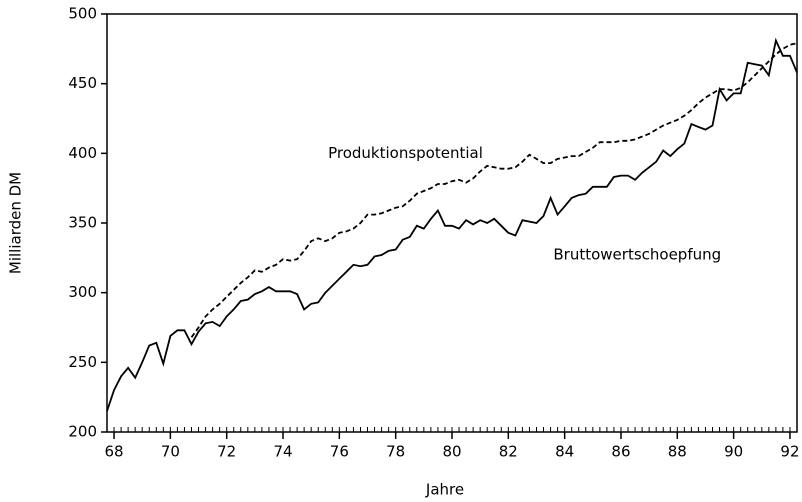 This screenshot has width=802, height=502. What do you see at coordinates (282, 452) in the screenshot?
I see `x-tick-label: 74` at bounding box center [282, 452].